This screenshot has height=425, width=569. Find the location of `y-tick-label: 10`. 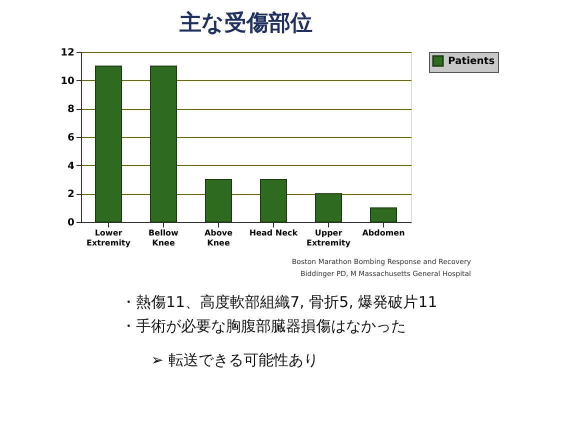

y-tick-label: 10 is located at coordinates (67, 81).